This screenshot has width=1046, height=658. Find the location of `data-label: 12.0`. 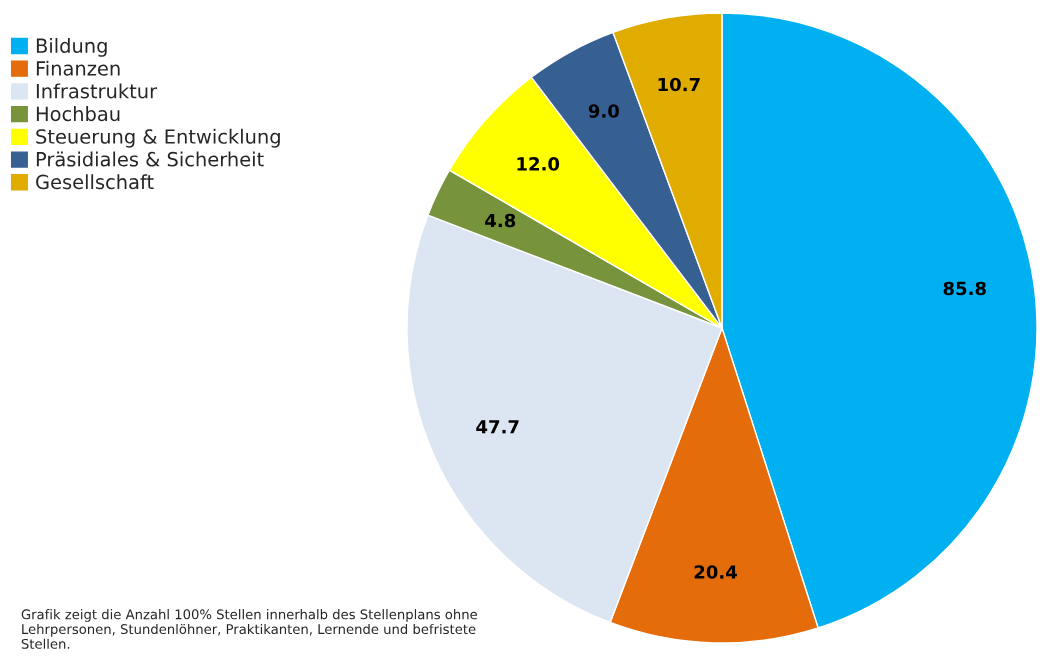

data-label: 12.0 is located at coordinates (538, 164).